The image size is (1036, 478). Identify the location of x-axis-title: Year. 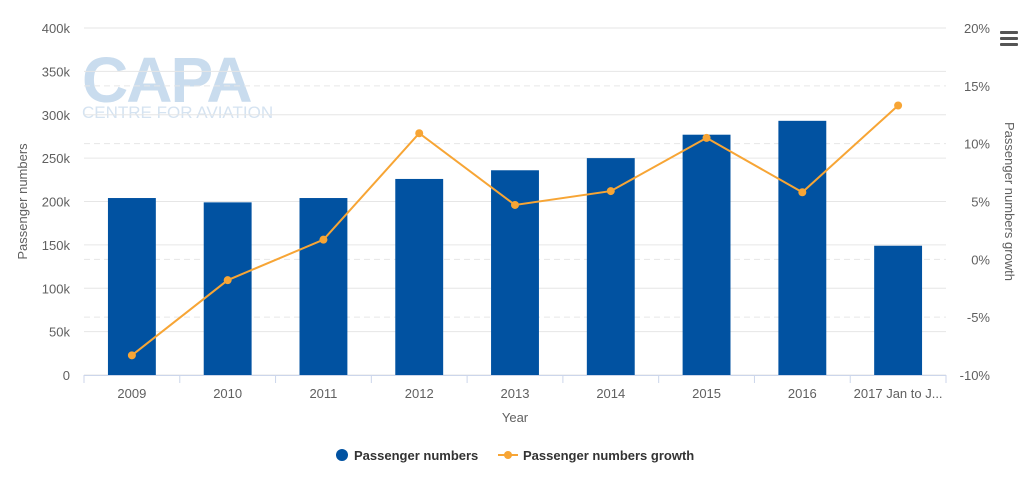
(515, 417).